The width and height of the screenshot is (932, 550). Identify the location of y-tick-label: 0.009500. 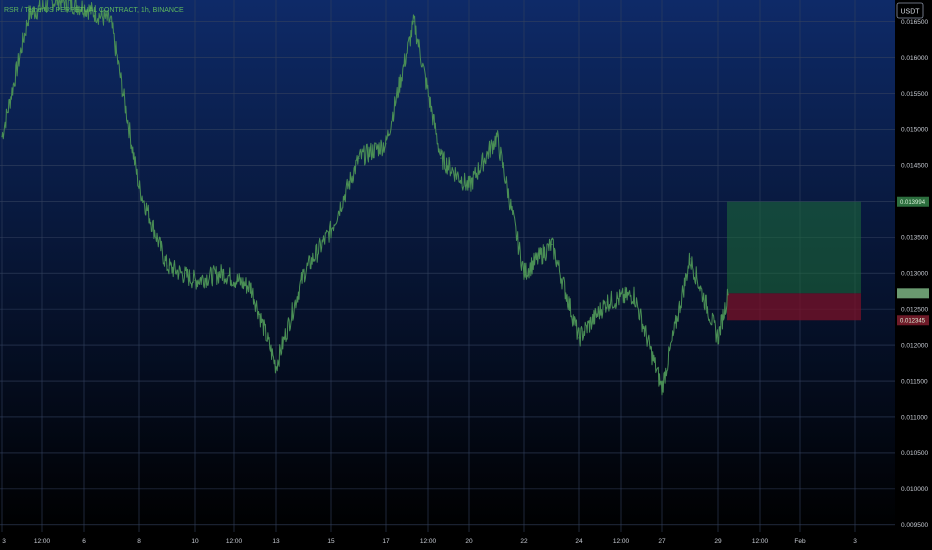
(914, 525).